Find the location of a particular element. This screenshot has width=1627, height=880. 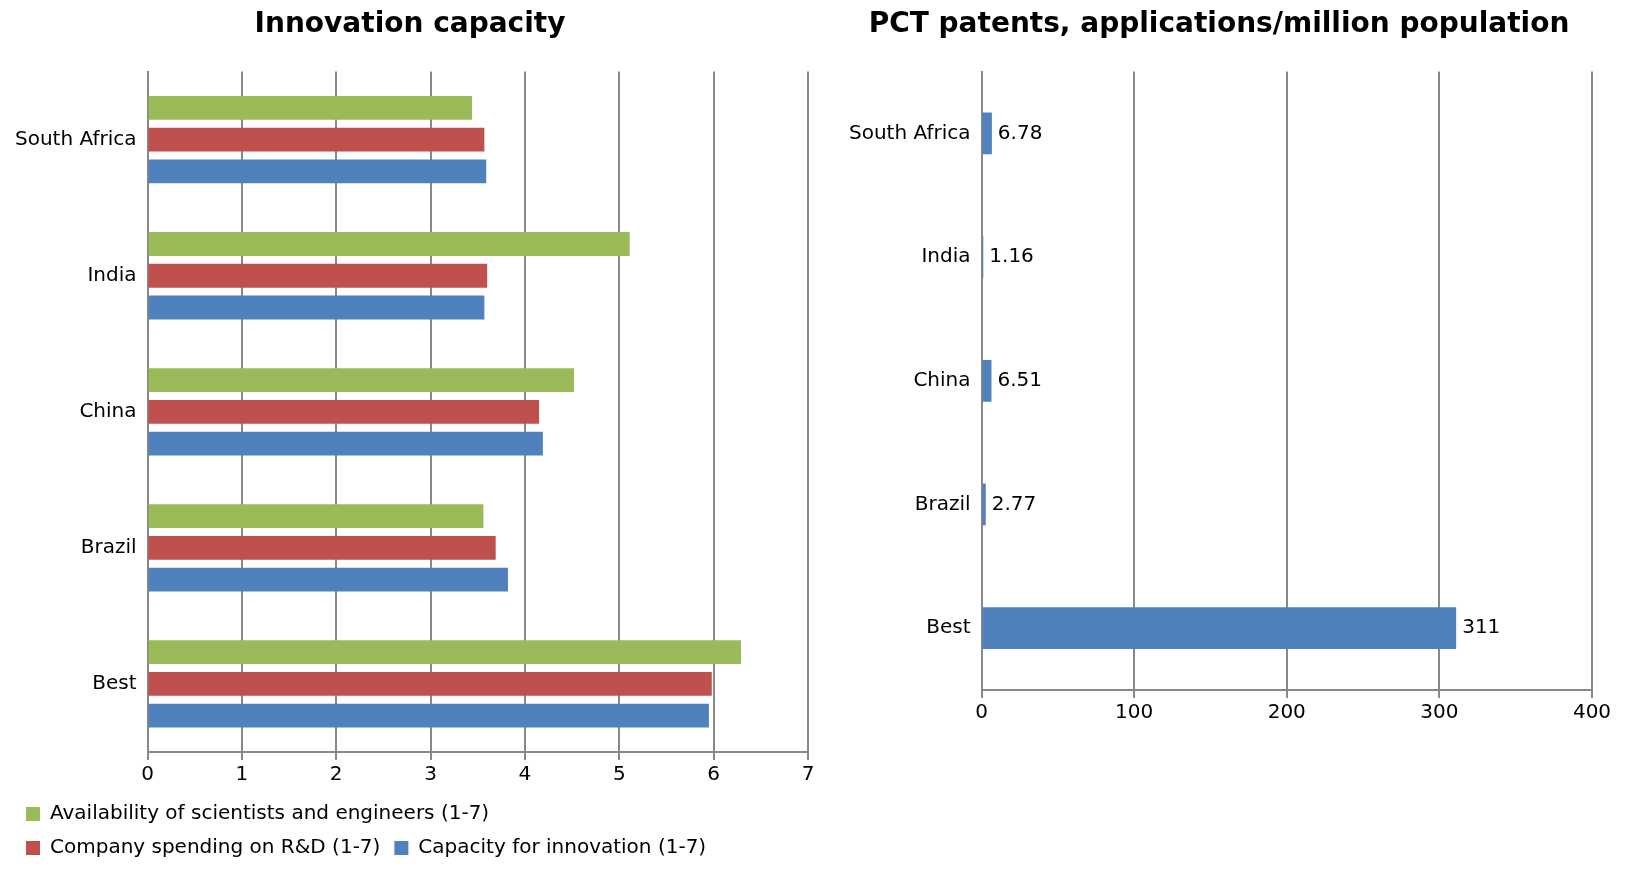

x-tick-label: 5 is located at coordinates (619, 773).